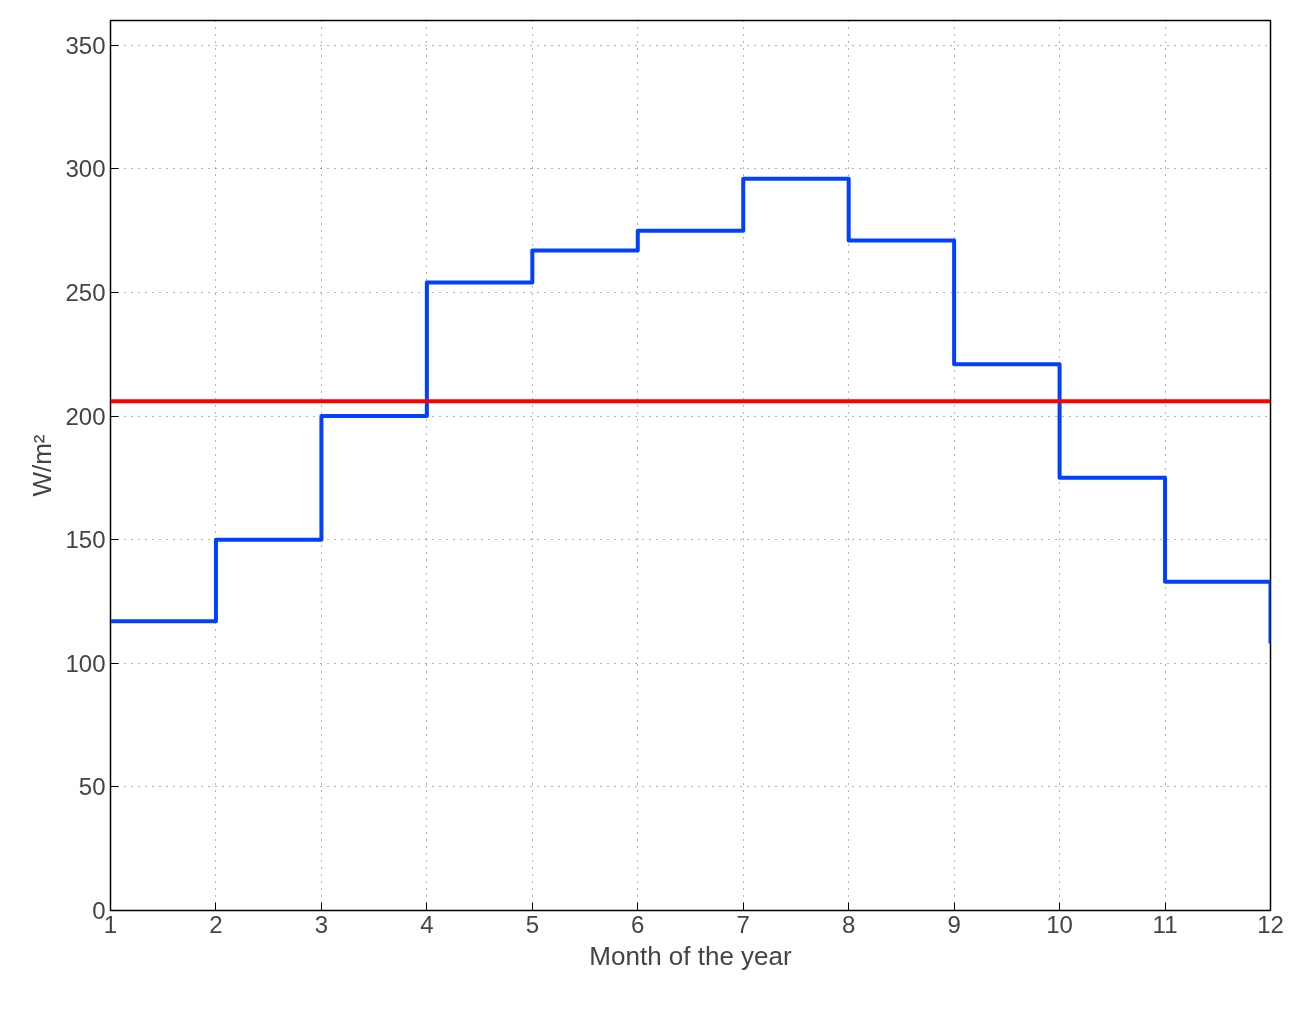  Describe the element at coordinates (1059, 924) in the screenshot. I see `x-tick-label: 10` at that location.